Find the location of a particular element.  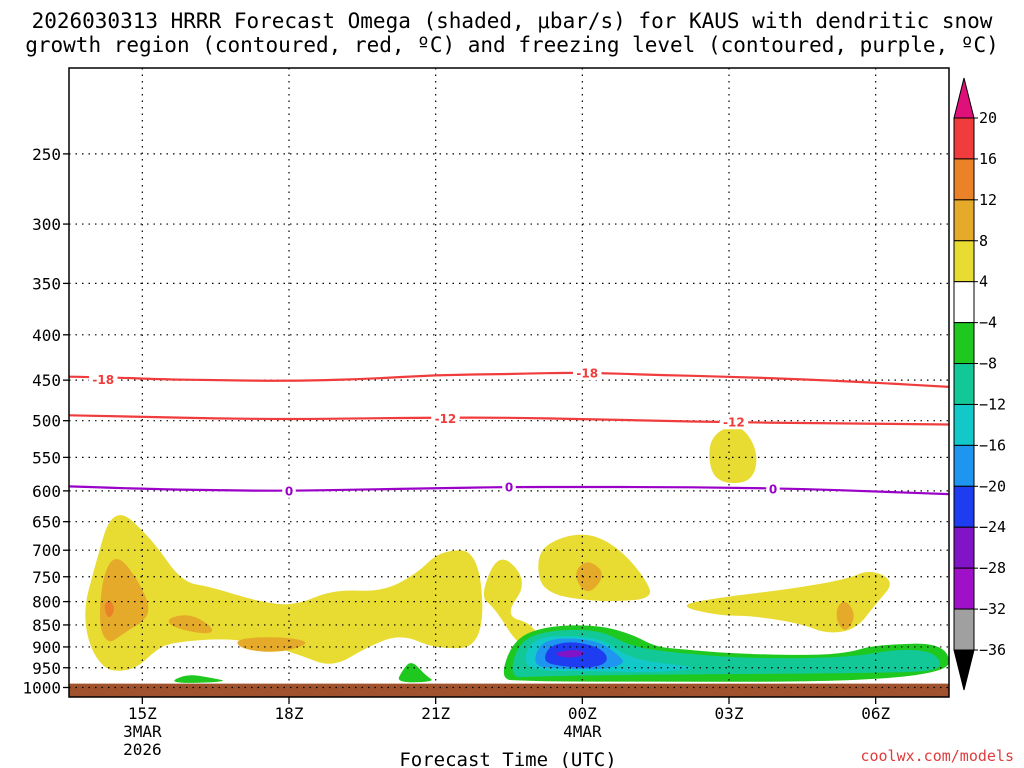

contour-labels: -18 -18 -12 -12 0 0 0 is located at coordinates (434, 432).